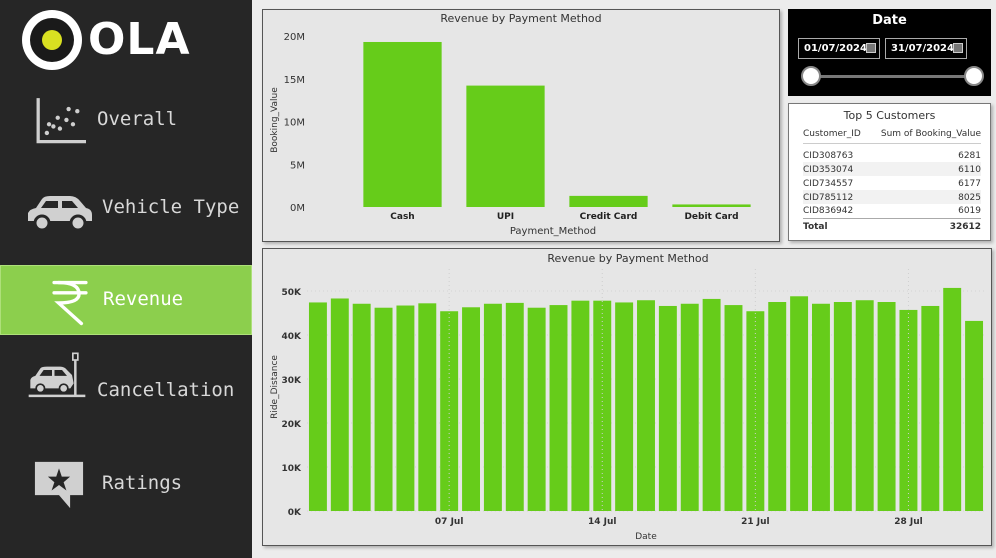 The image size is (996, 558). I want to click on table-row: CID785112 8025, so click(892, 197).